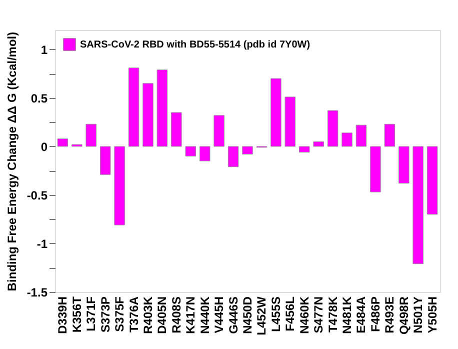  What do you see at coordinates (333, 314) in the screenshot?
I see `x-tick-label: T478K` at bounding box center [333, 314].